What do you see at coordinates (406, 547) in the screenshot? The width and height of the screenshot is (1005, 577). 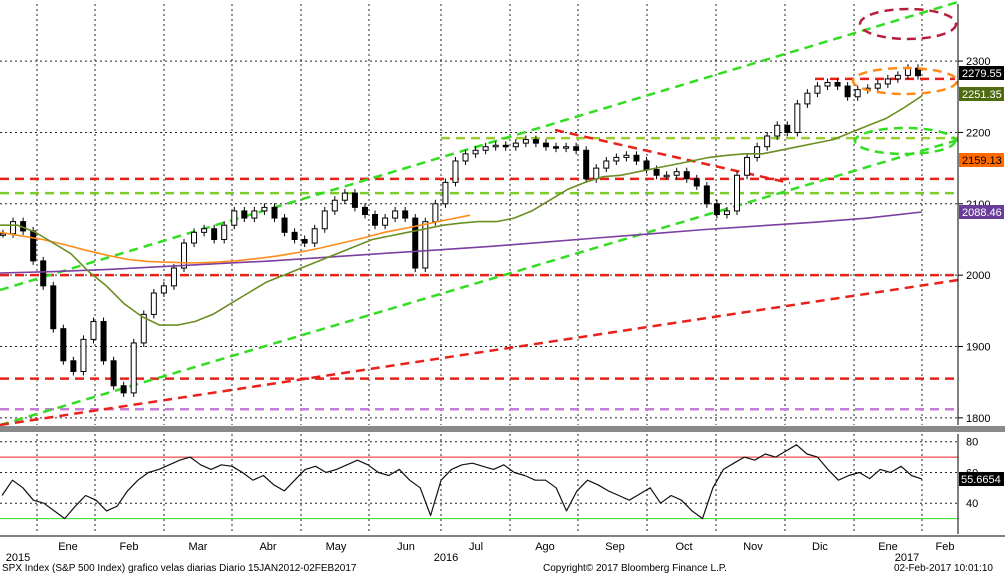 I see `month-label: Jun` at bounding box center [406, 547].